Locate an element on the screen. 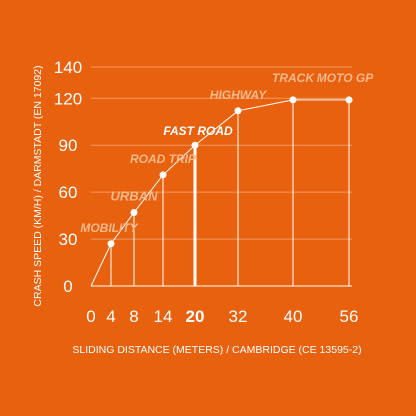  x-tick-label: 40 is located at coordinates (293, 316).